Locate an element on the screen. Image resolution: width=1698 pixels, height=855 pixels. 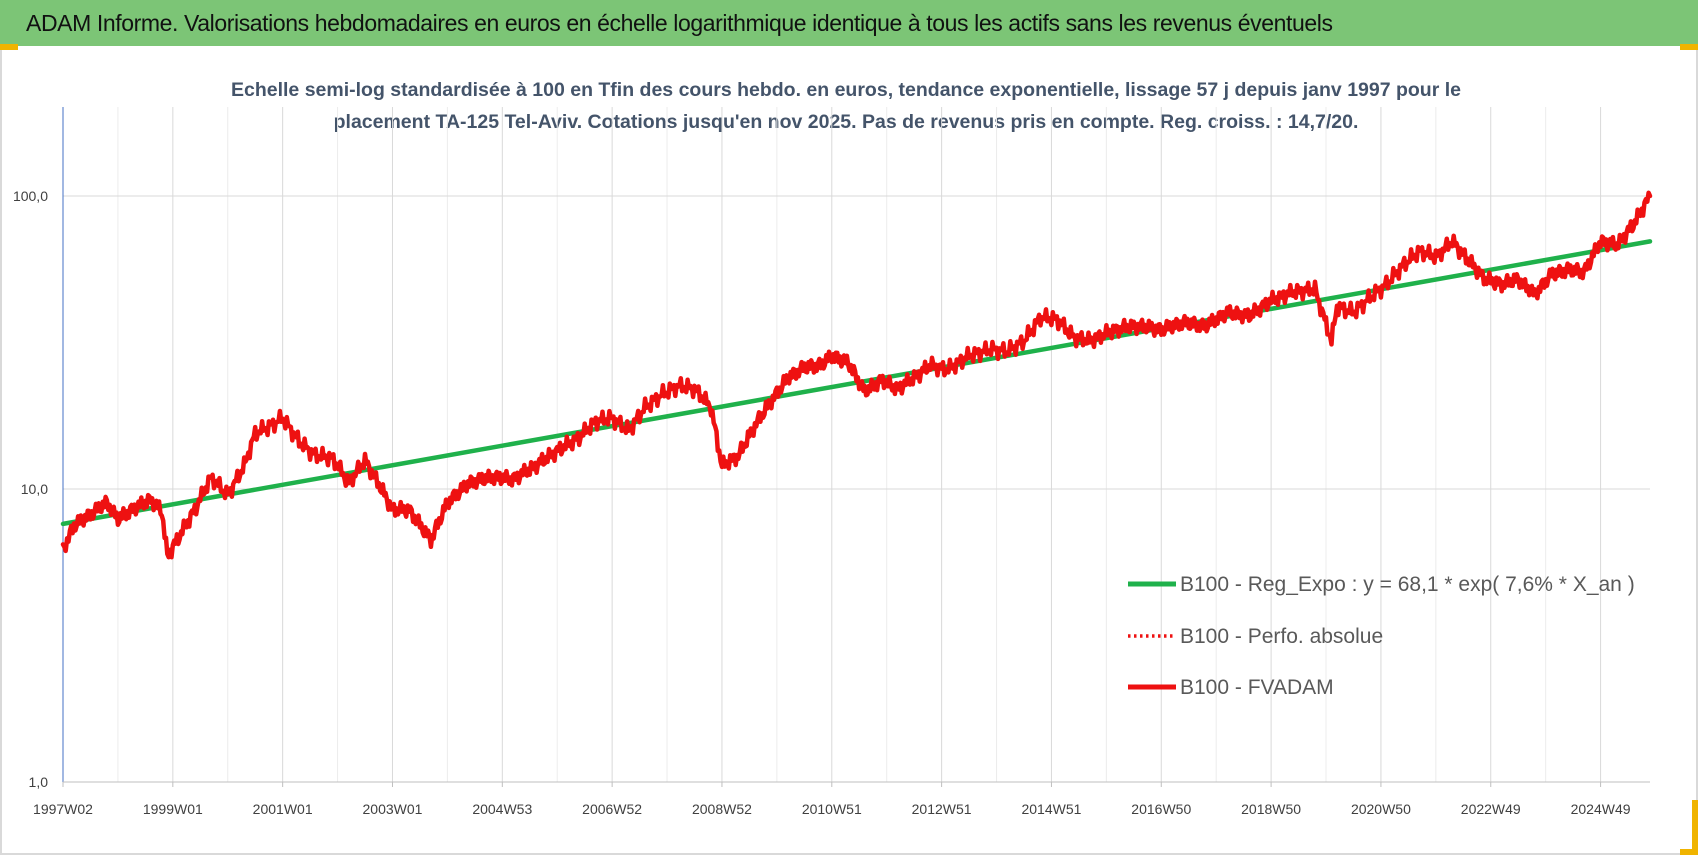
x-tick-label: 2004W53 is located at coordinates (502, 809).